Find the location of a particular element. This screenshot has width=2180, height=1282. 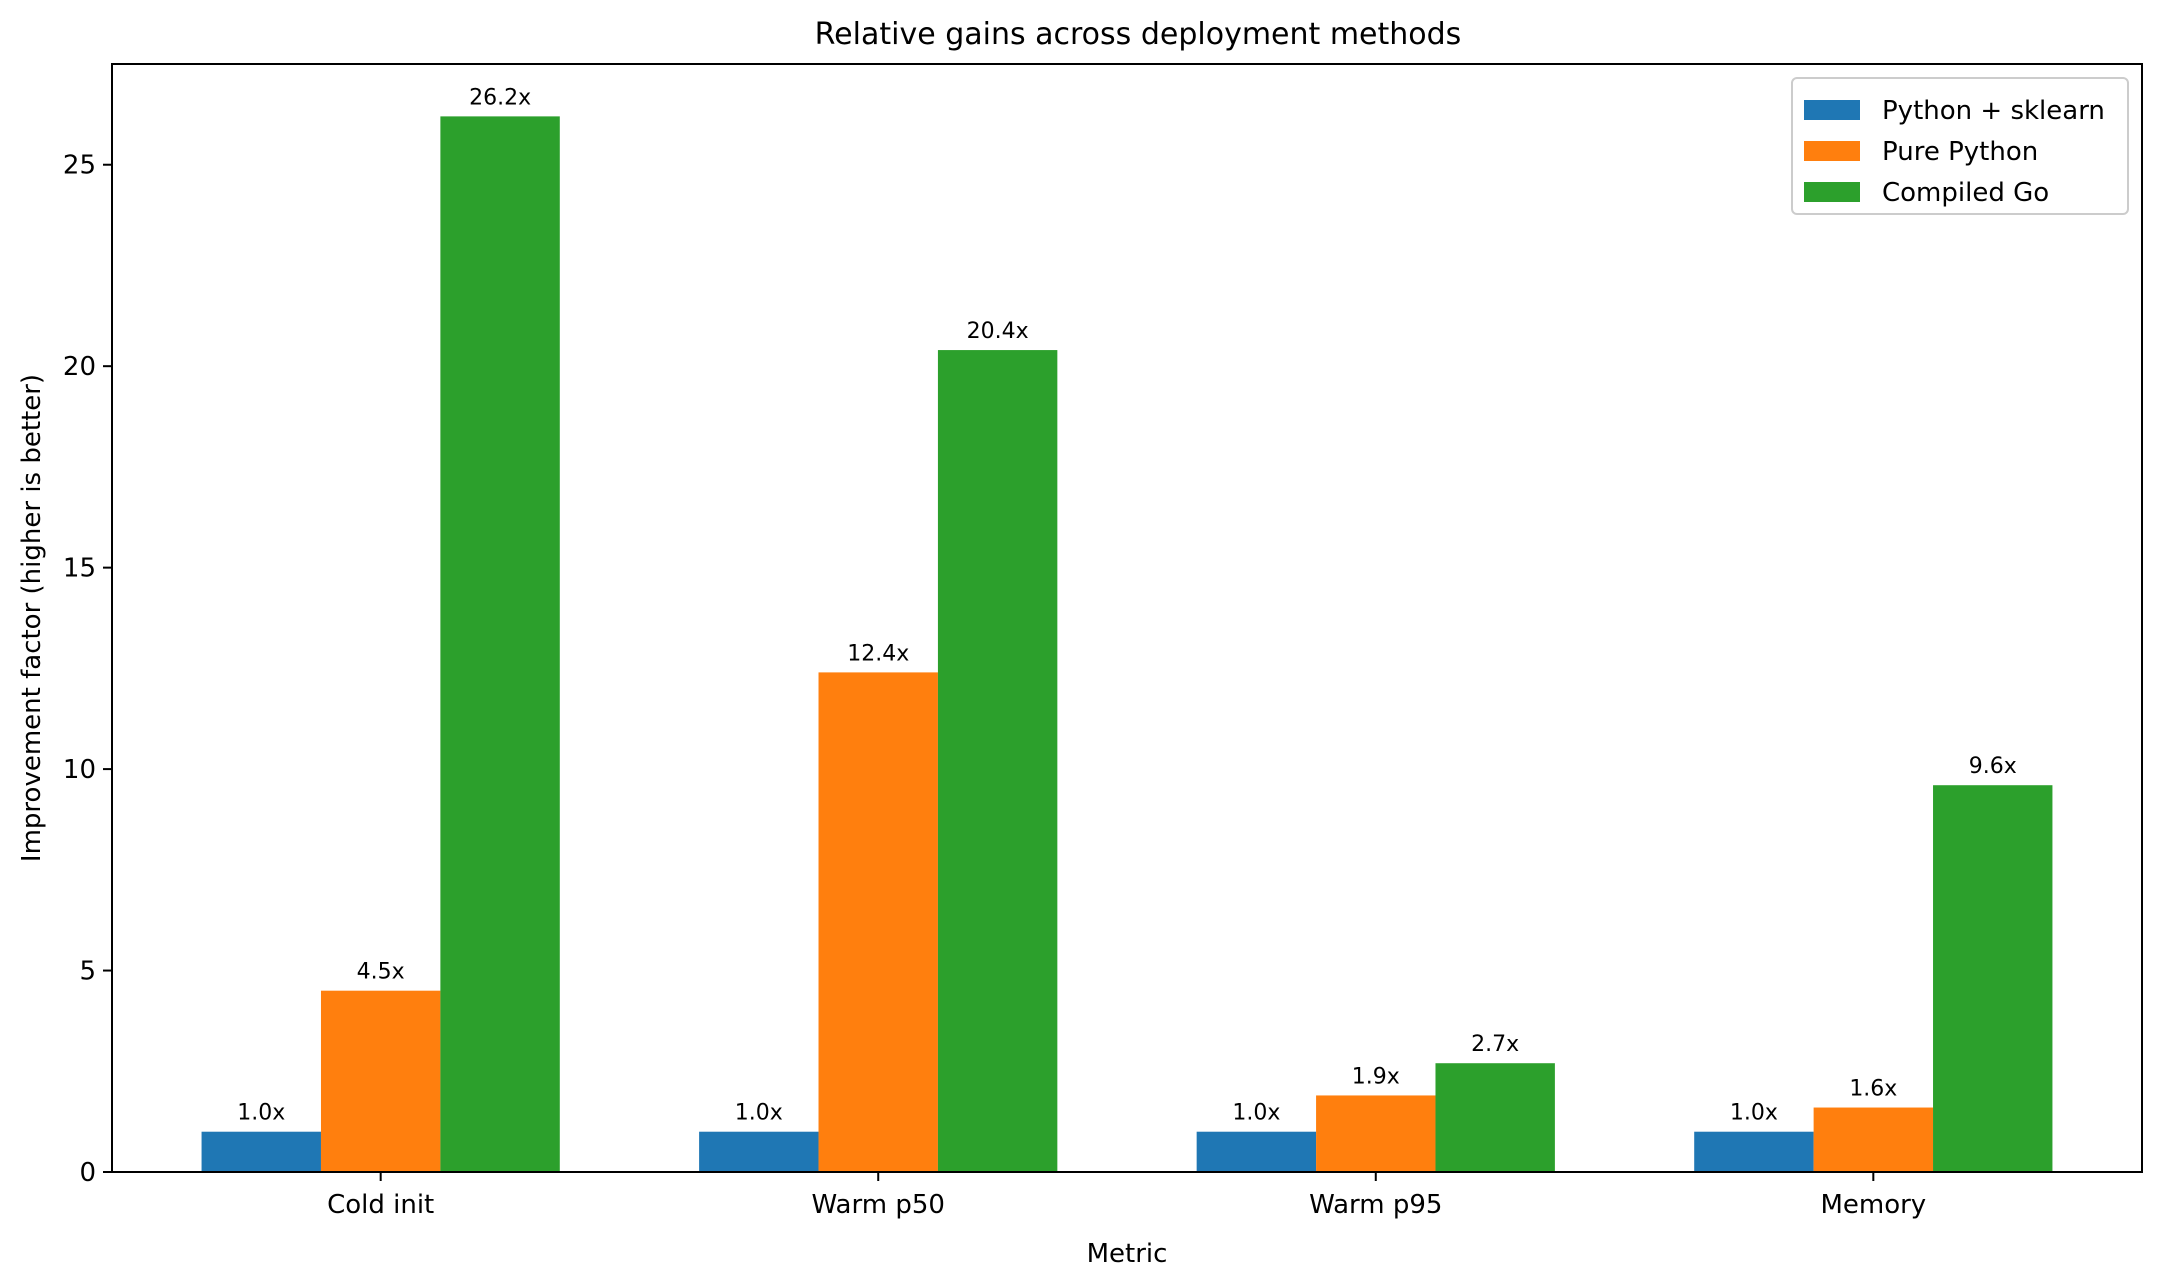

data-label-0-1: 1.0x is located at coordinates (759, 1113).